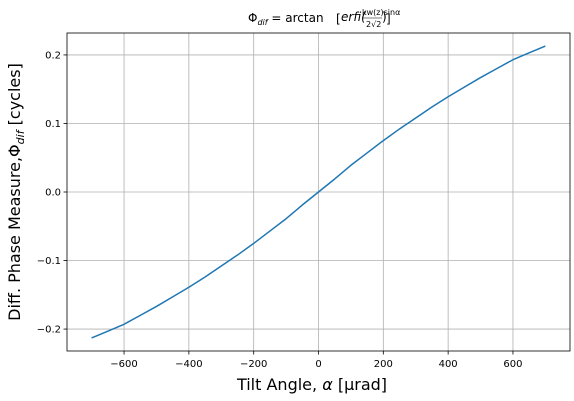 The height and width of the screenshot is (401, 574). I want to click on y-axis-label-sub: dif, so click(20, 136).